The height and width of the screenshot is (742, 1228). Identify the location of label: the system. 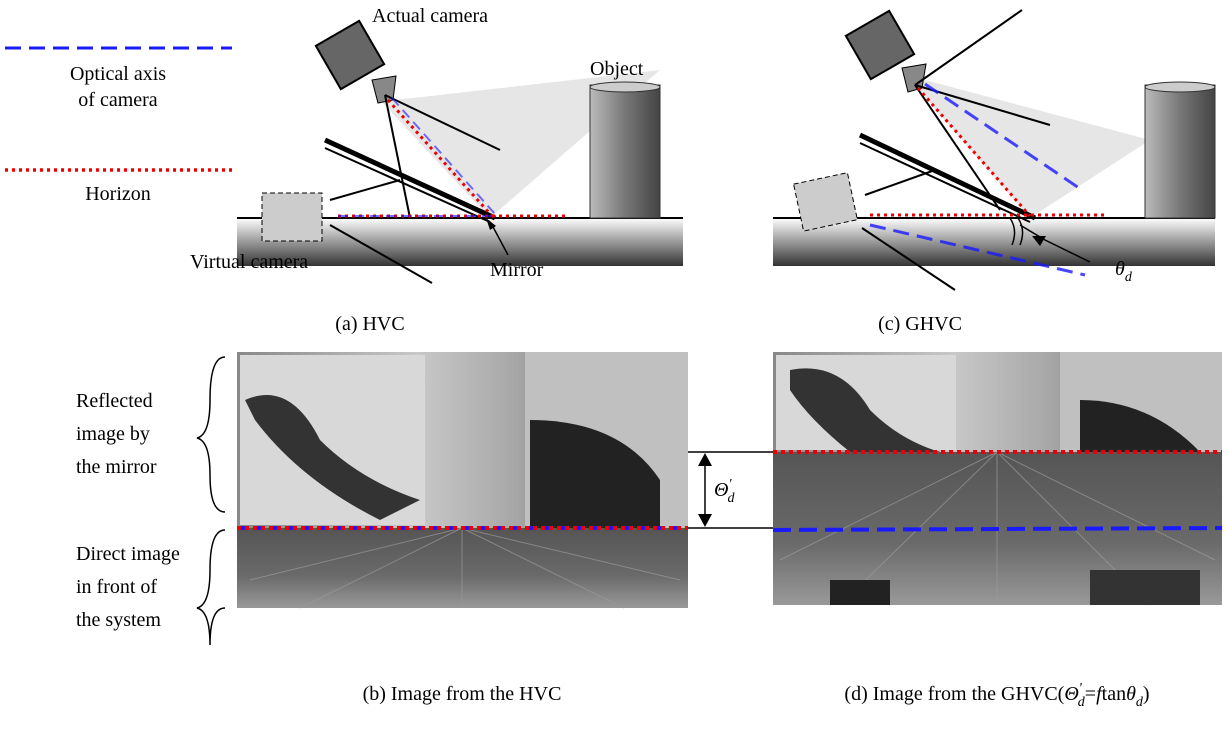
(118, 620).